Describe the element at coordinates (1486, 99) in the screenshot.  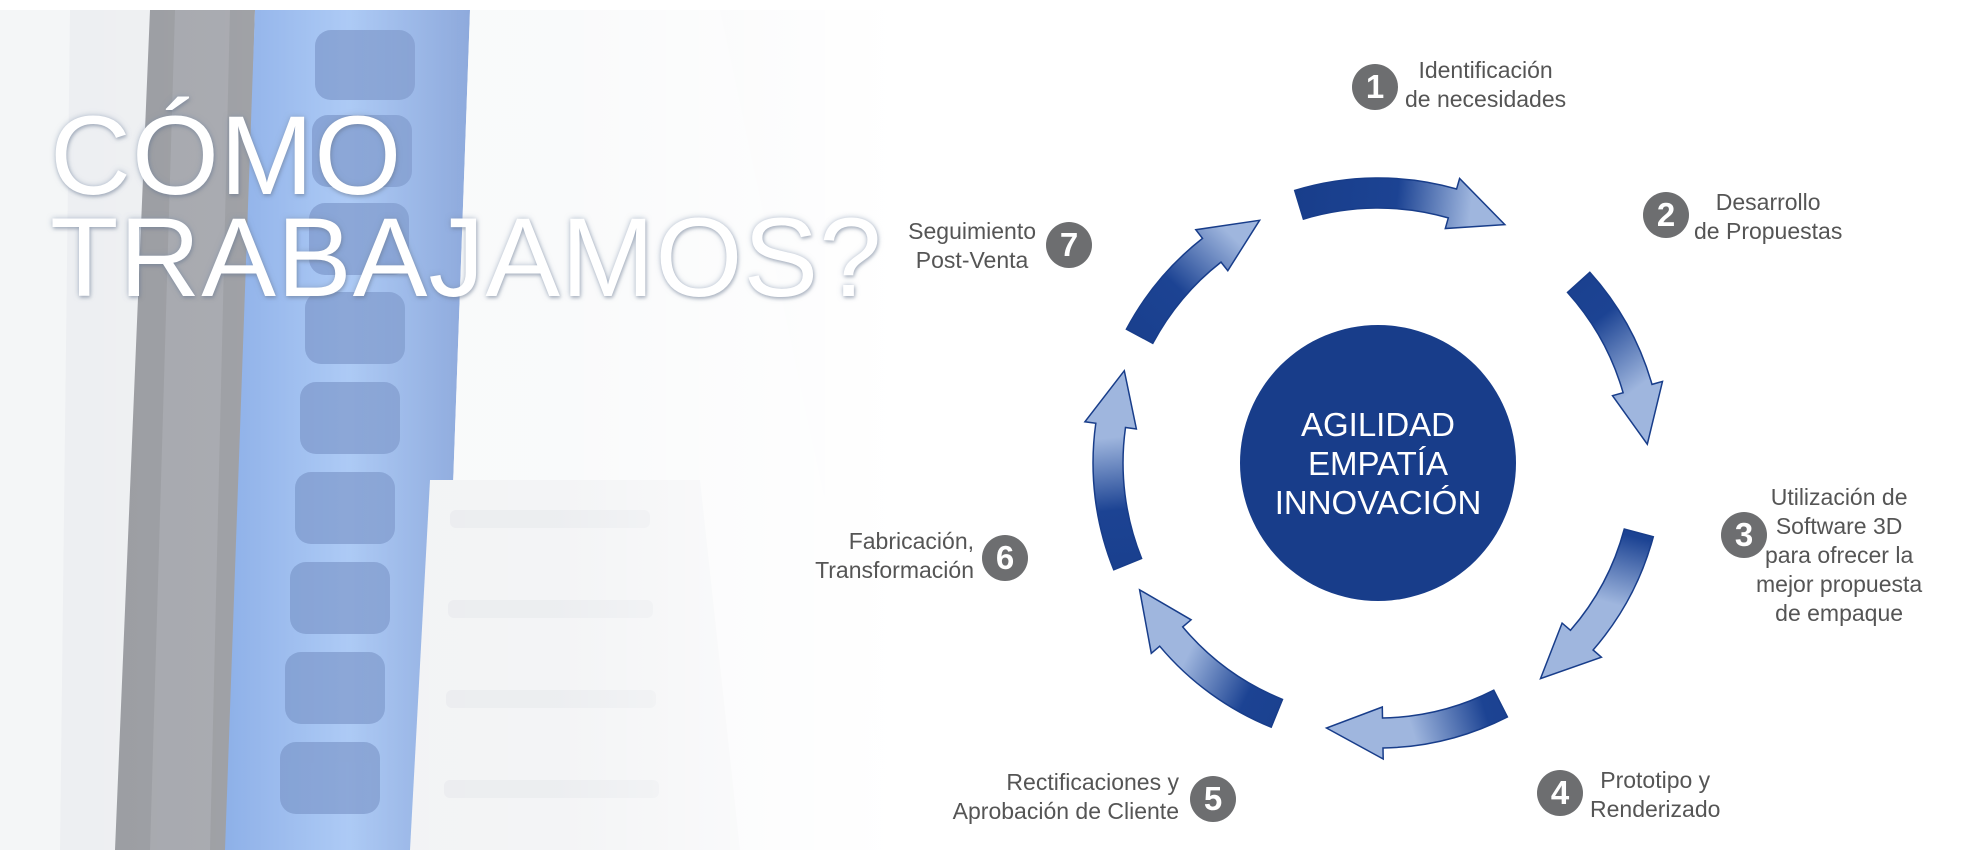
I see `step-1-label-line: de necesidades` at that location.